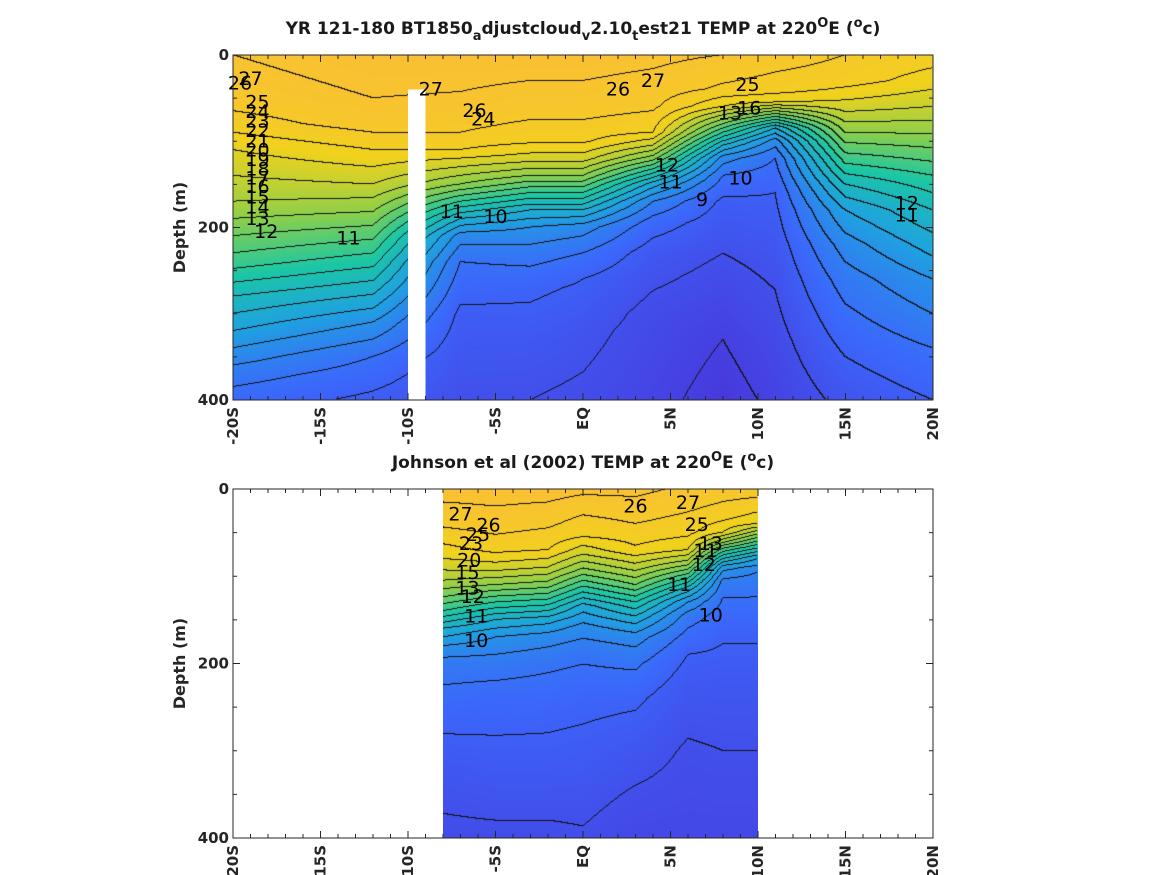 The width and height of the screenshot is (1167, 875). I want to click on contour-label: 9, so click(702, 200).